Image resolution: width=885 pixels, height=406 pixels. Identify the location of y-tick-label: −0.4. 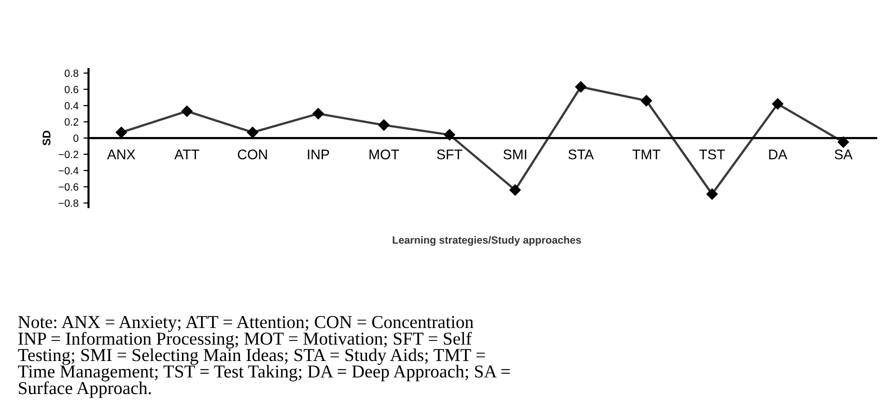
(68, 170).